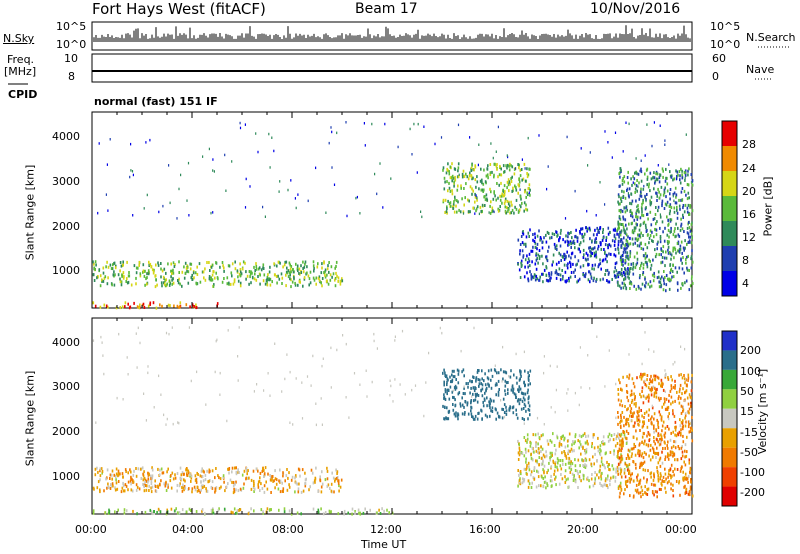  I want to click on nsearch-label: N.Search, so click(771, 37).